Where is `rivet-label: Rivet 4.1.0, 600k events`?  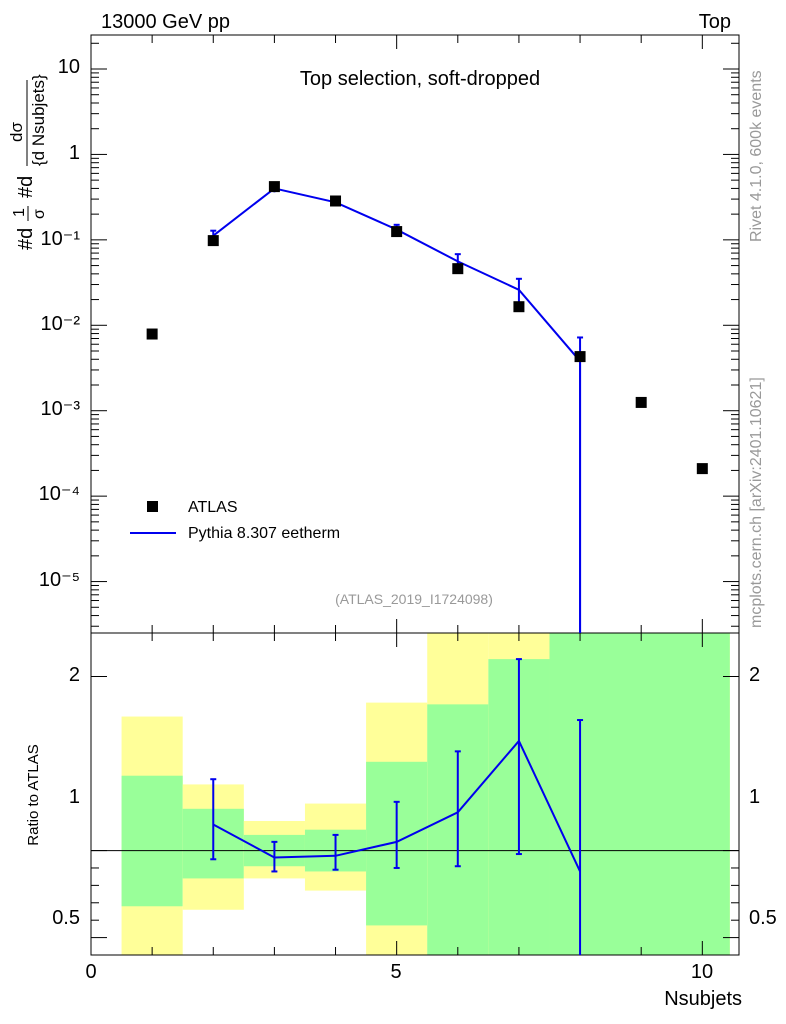 rivet-label: Rivet 4.1.0, 600k events is located at coordinates (756, 156).